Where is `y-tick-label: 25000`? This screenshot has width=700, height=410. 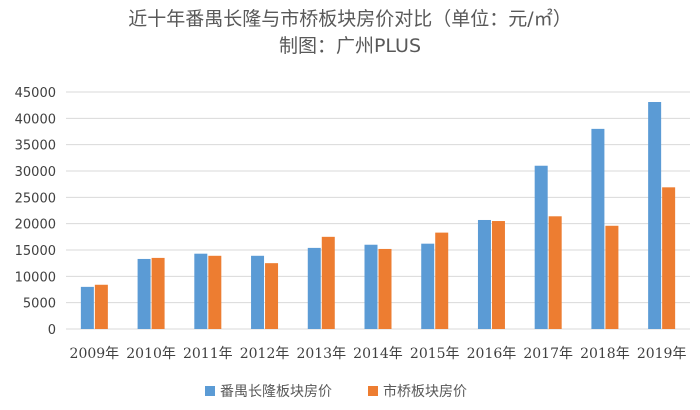 y-tick-label: 25000 is located at coordinates (35, 198).